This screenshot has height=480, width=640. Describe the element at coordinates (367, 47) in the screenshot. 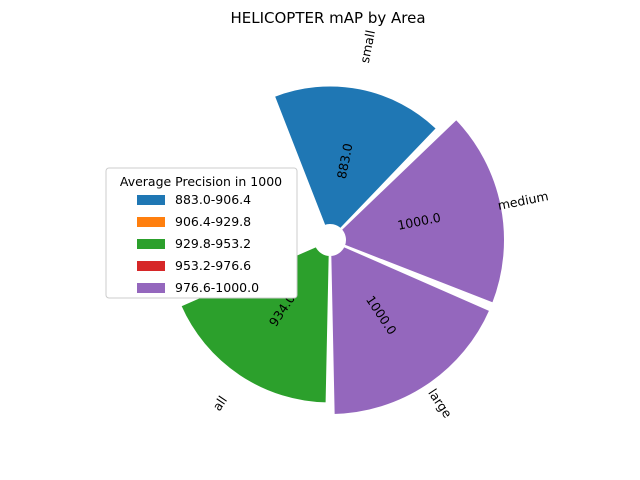

I see `category-label-small: small` at that location.